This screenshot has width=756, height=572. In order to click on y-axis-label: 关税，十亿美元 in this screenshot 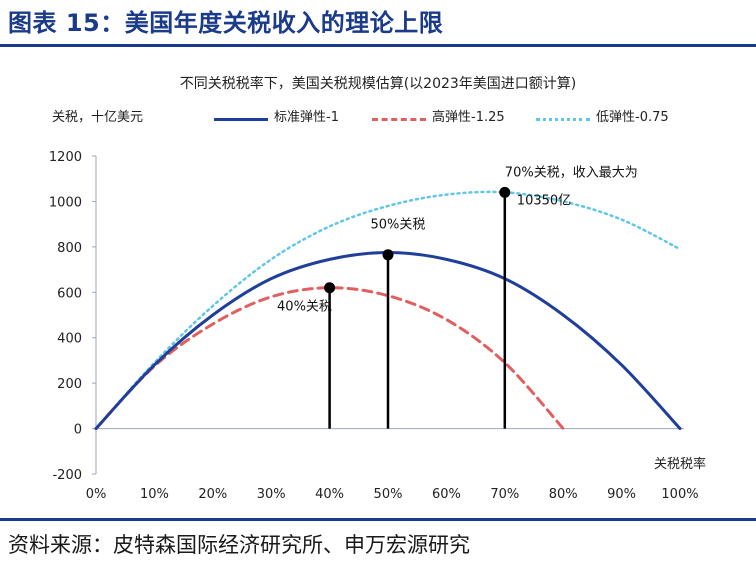, I will do `click(98, 117)`.